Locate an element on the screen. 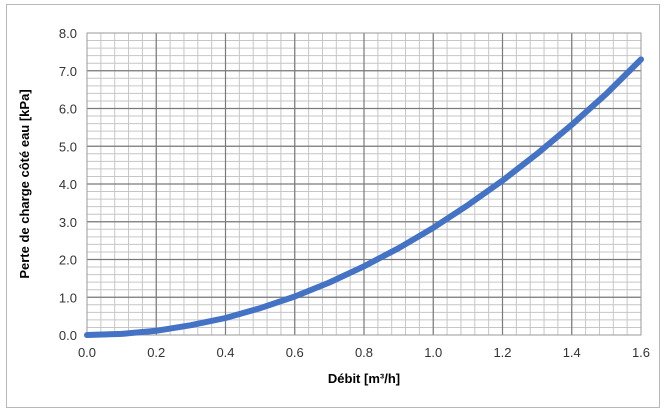 The height and width of the screenshot is (414, 668). y-axis-title: Perte de charge côté eau [kPa] is located at coordinates (24, 183).